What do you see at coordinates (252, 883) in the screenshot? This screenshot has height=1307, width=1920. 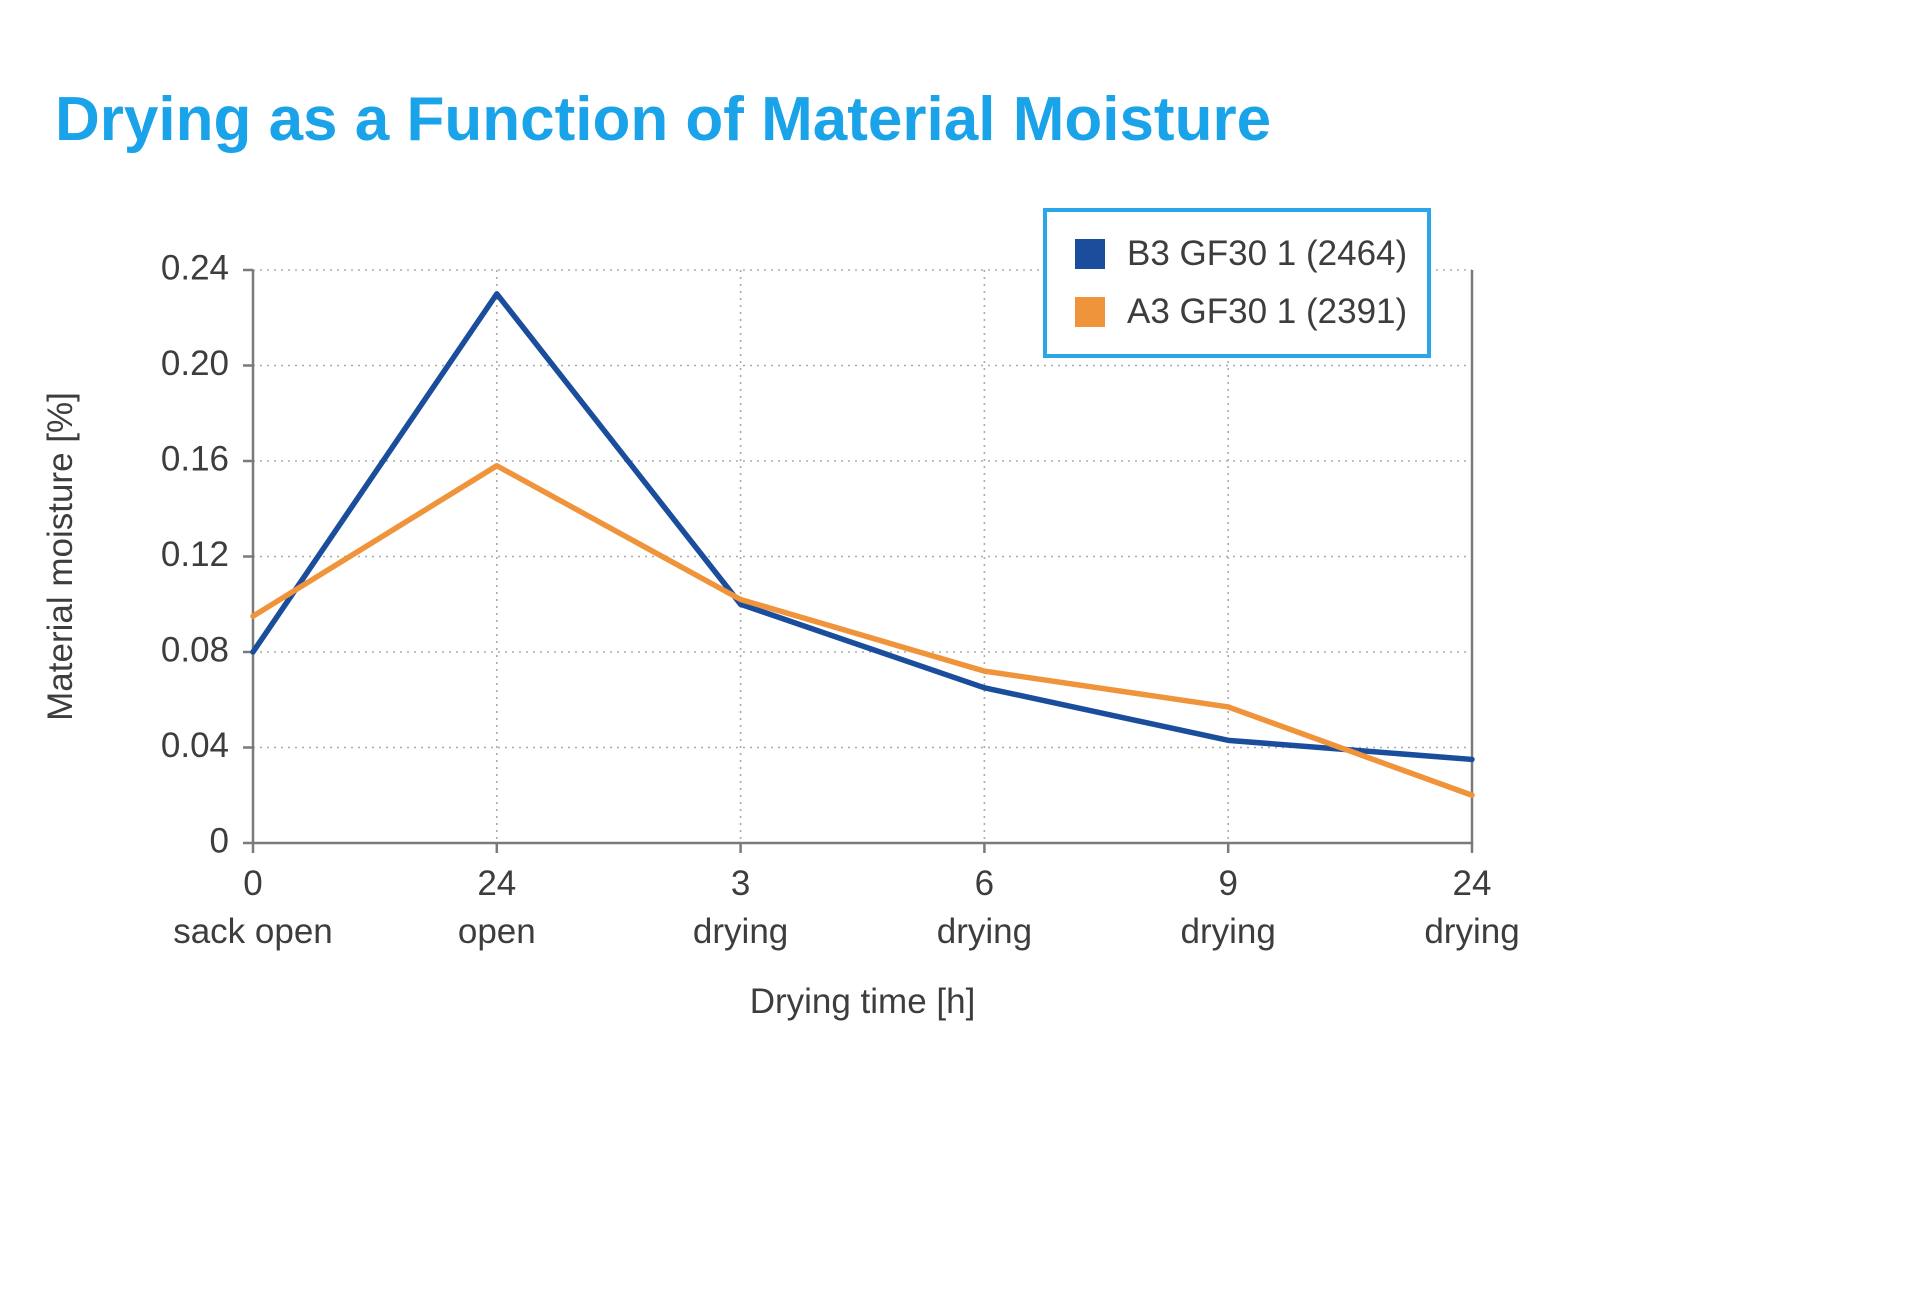 I see `x-tick-label: 0` at bounding box center [252, 883].